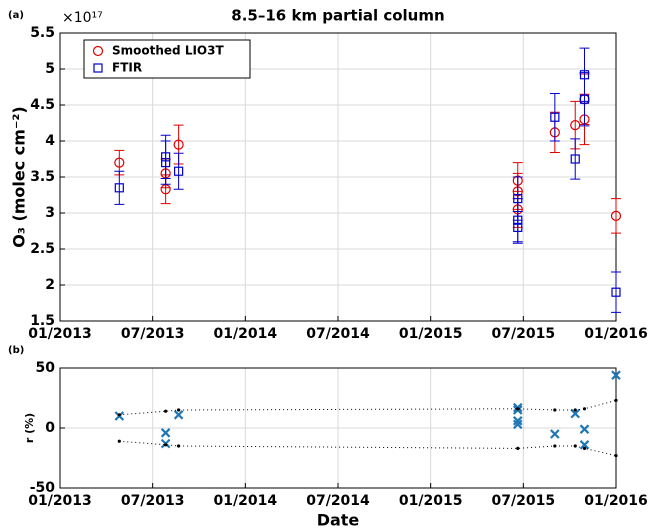  What do you see at coordinates (42, 33) in the screenshot?
I see `y-tick-label: 5.5` at bounding box center [42, 33].